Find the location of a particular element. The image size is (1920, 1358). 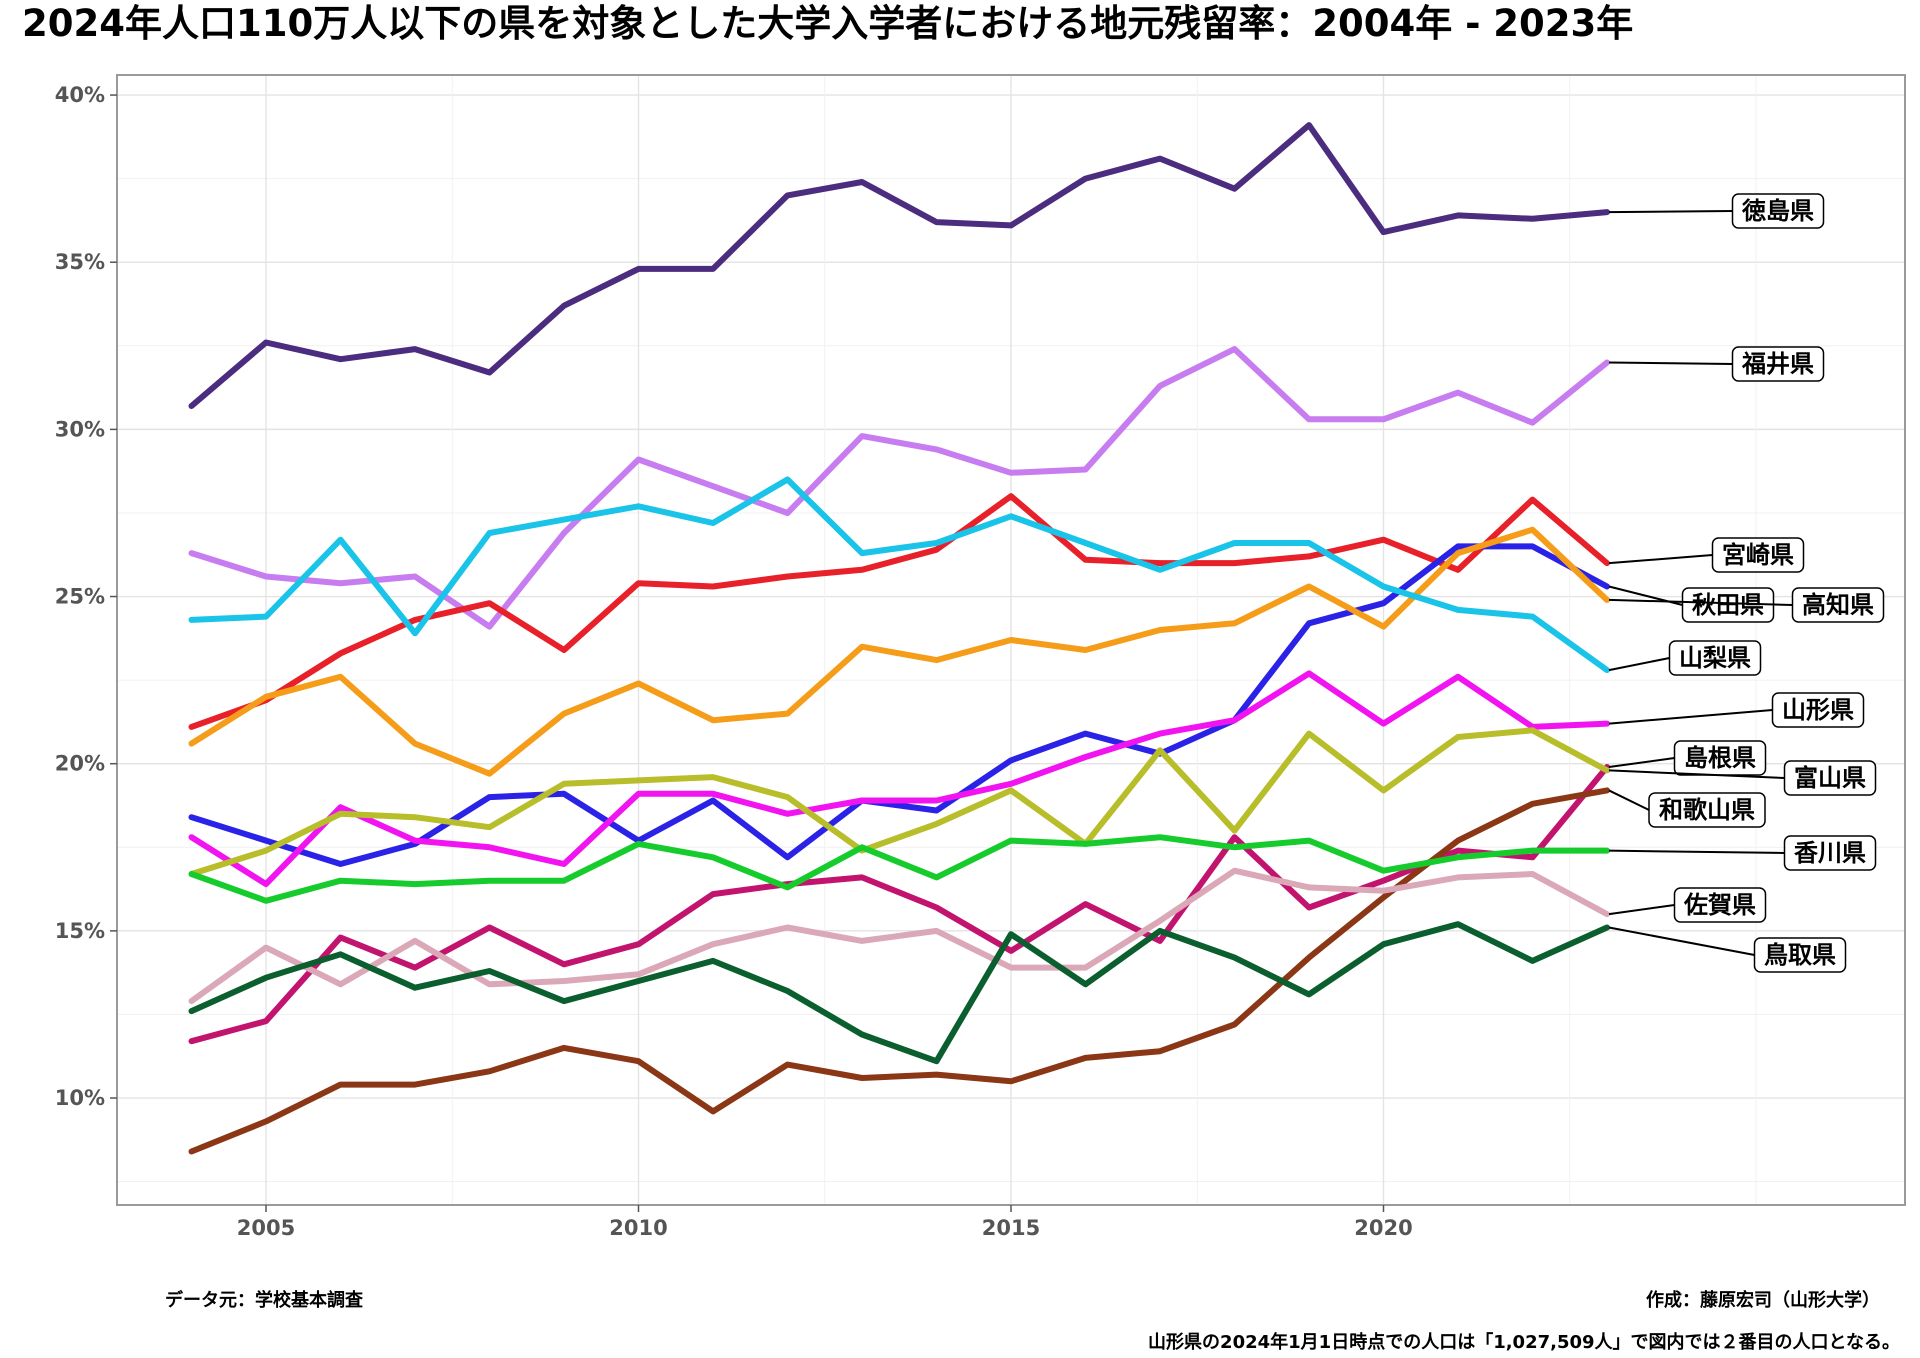

x-tick-label: 2005 is located at coordinates (266, 1228).